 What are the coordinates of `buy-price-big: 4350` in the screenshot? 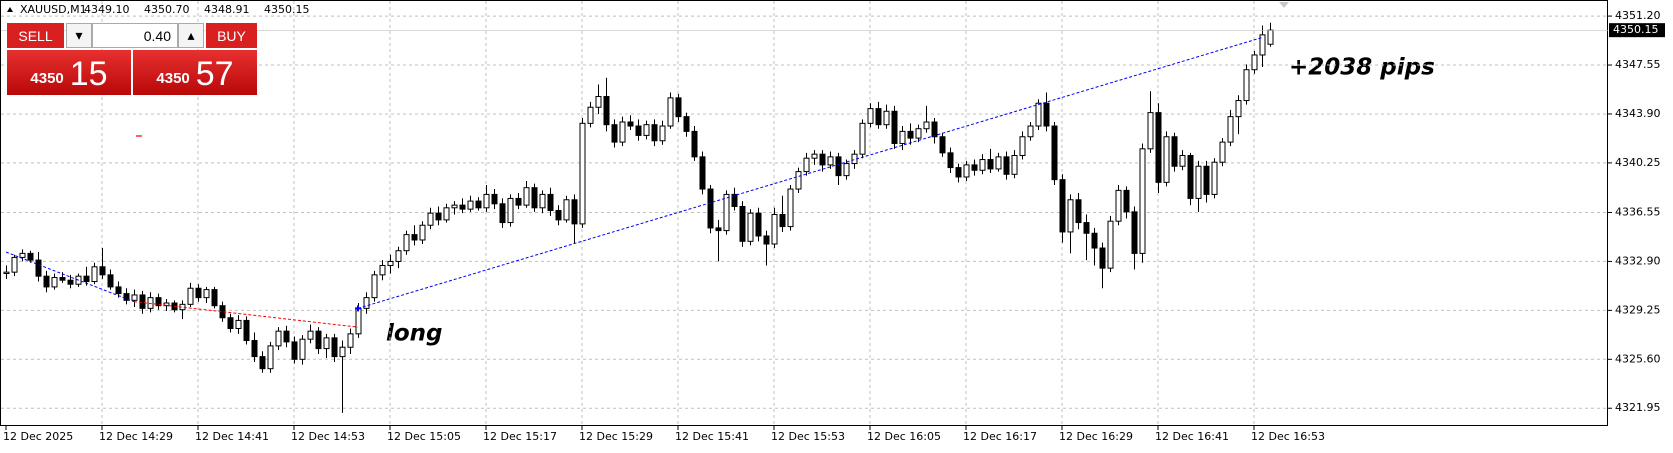 It's located at (173, 78).